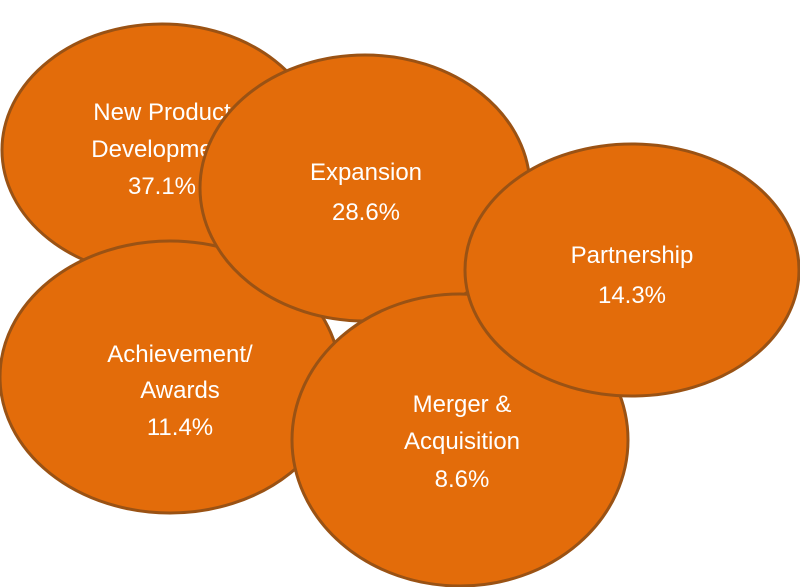 The height and width of the screenshot is (587, 800). What do you see at coordinates (162, 186) in the screenshot?
I see `bubble-value: 37.1%` at bounding box center [162, 186].